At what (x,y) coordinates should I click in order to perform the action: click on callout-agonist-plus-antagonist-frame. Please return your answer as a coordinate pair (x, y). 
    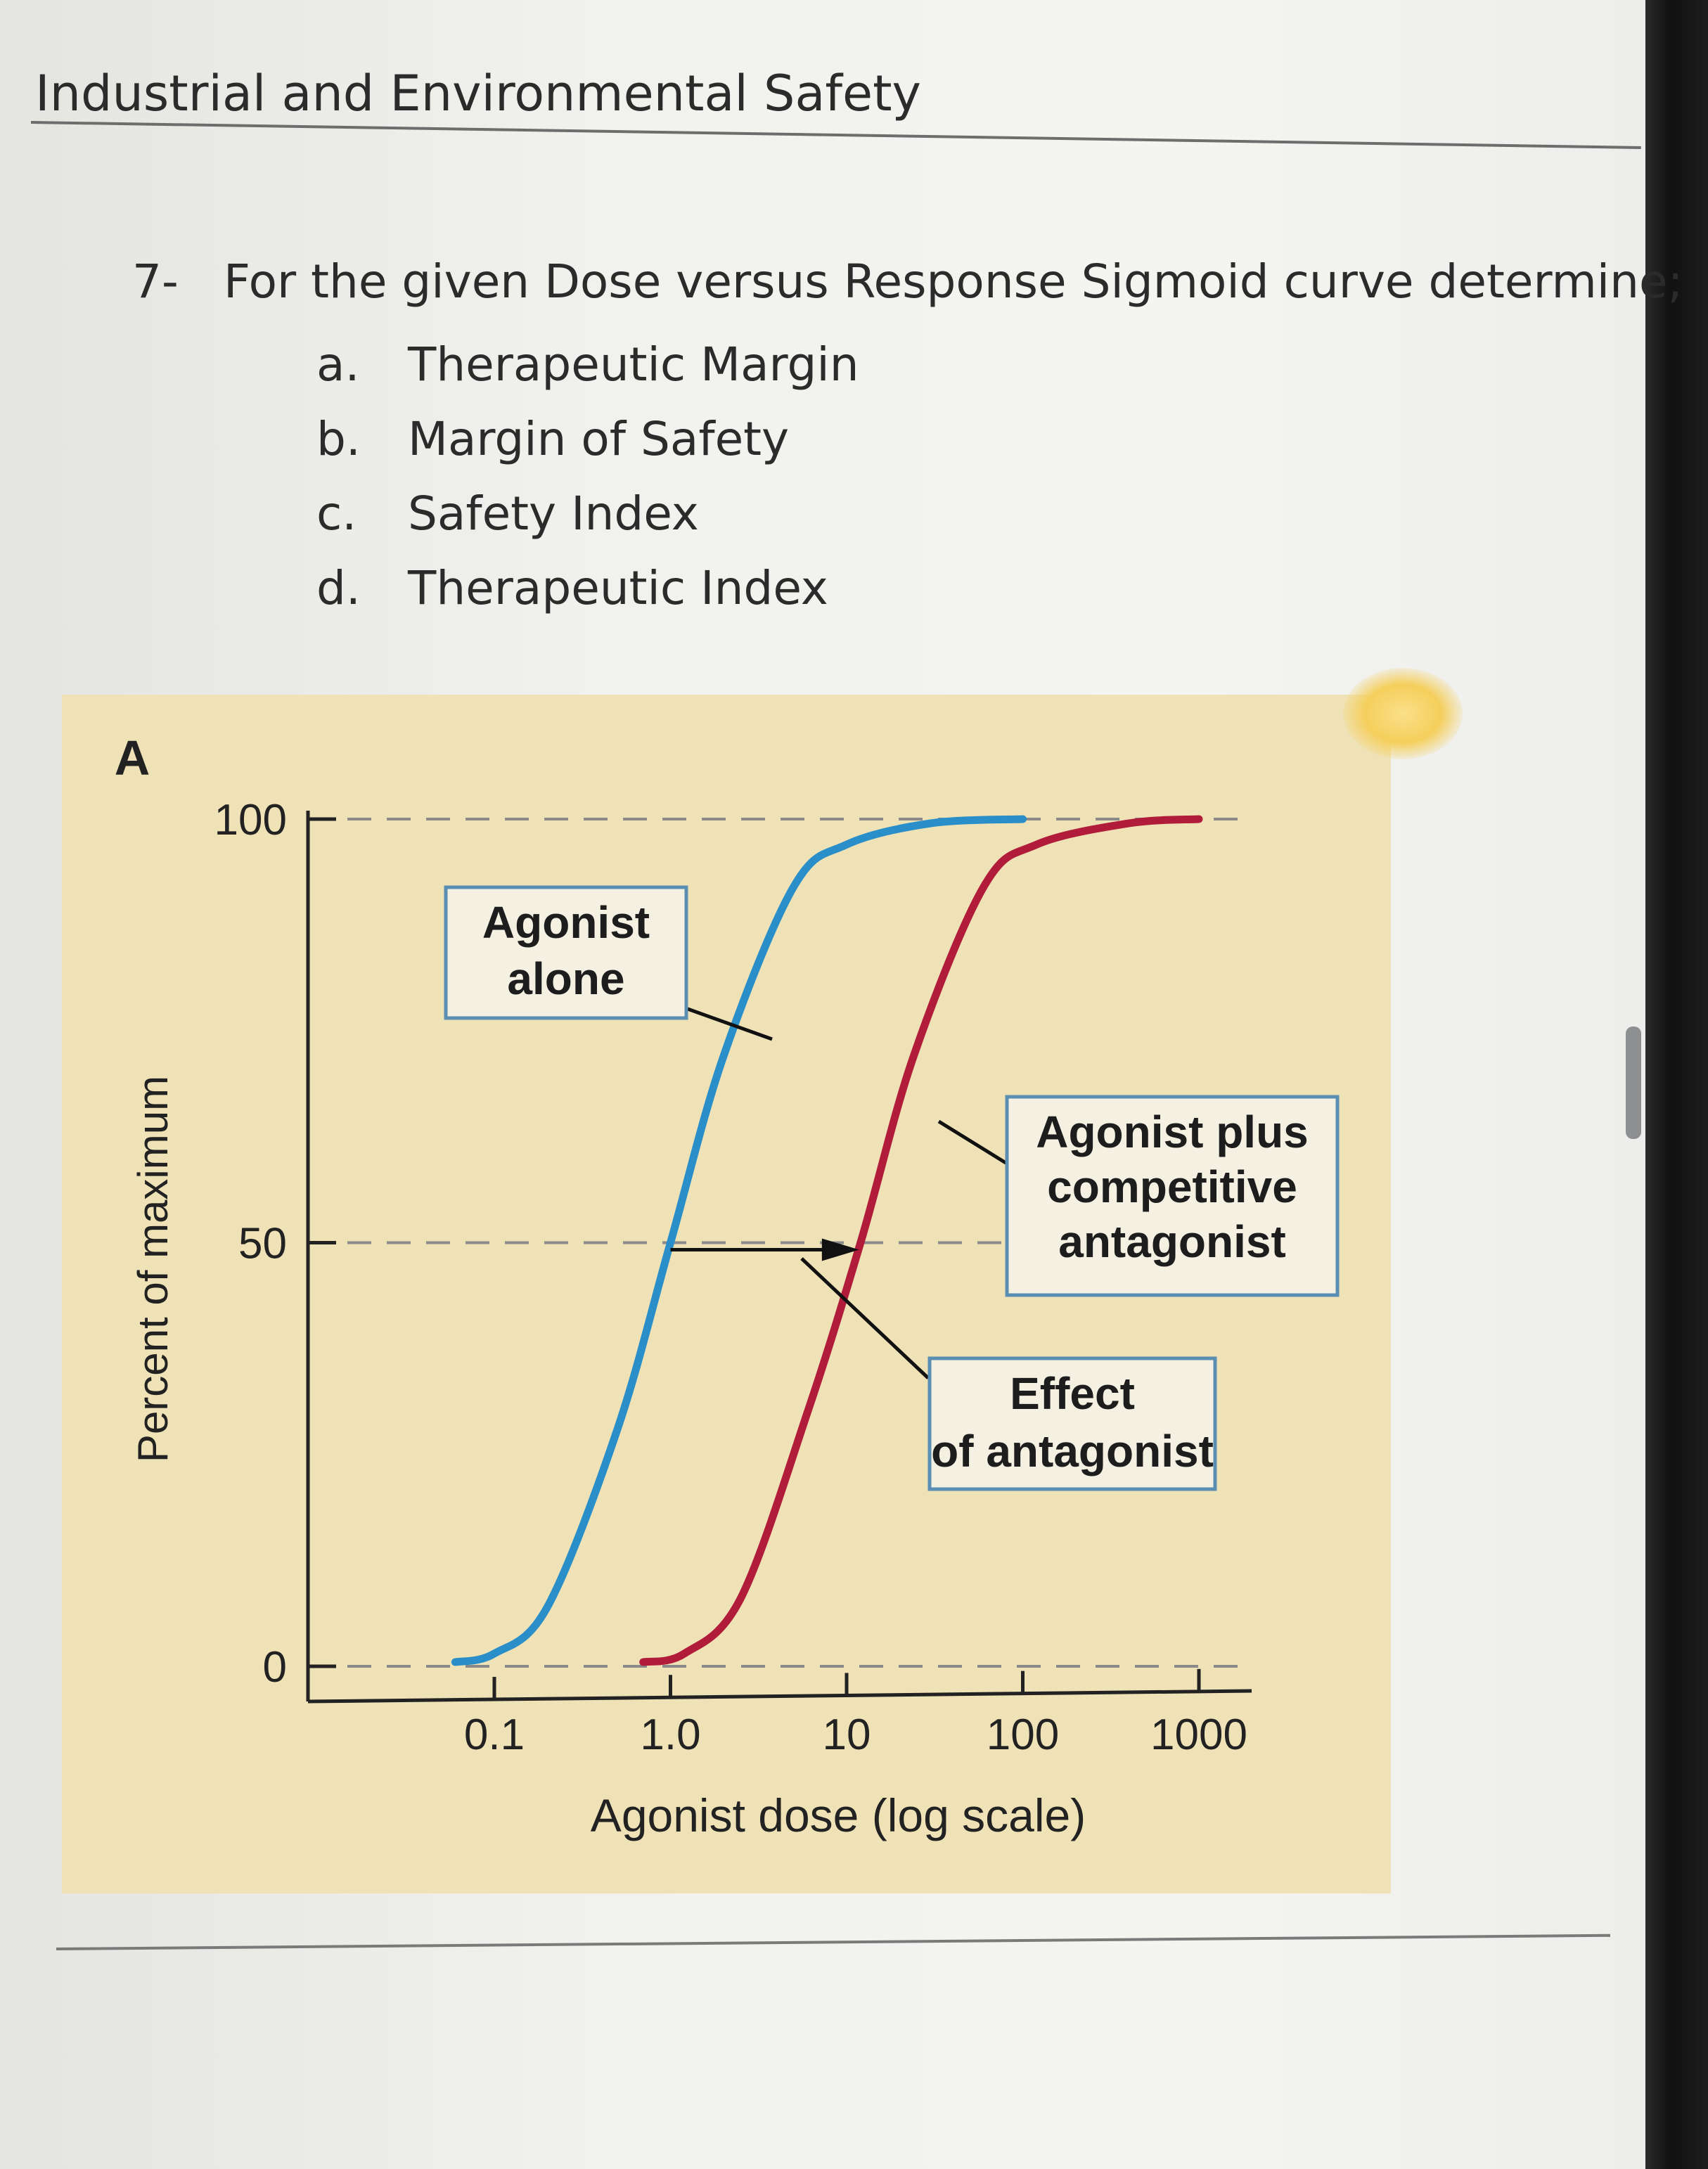
    Looking at the image, I should click on (1172, 1196).